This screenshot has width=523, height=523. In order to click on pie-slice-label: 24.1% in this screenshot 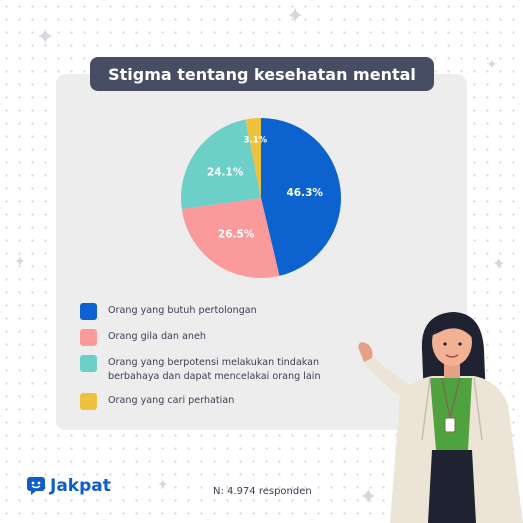, I will do `click(225, 172)`.